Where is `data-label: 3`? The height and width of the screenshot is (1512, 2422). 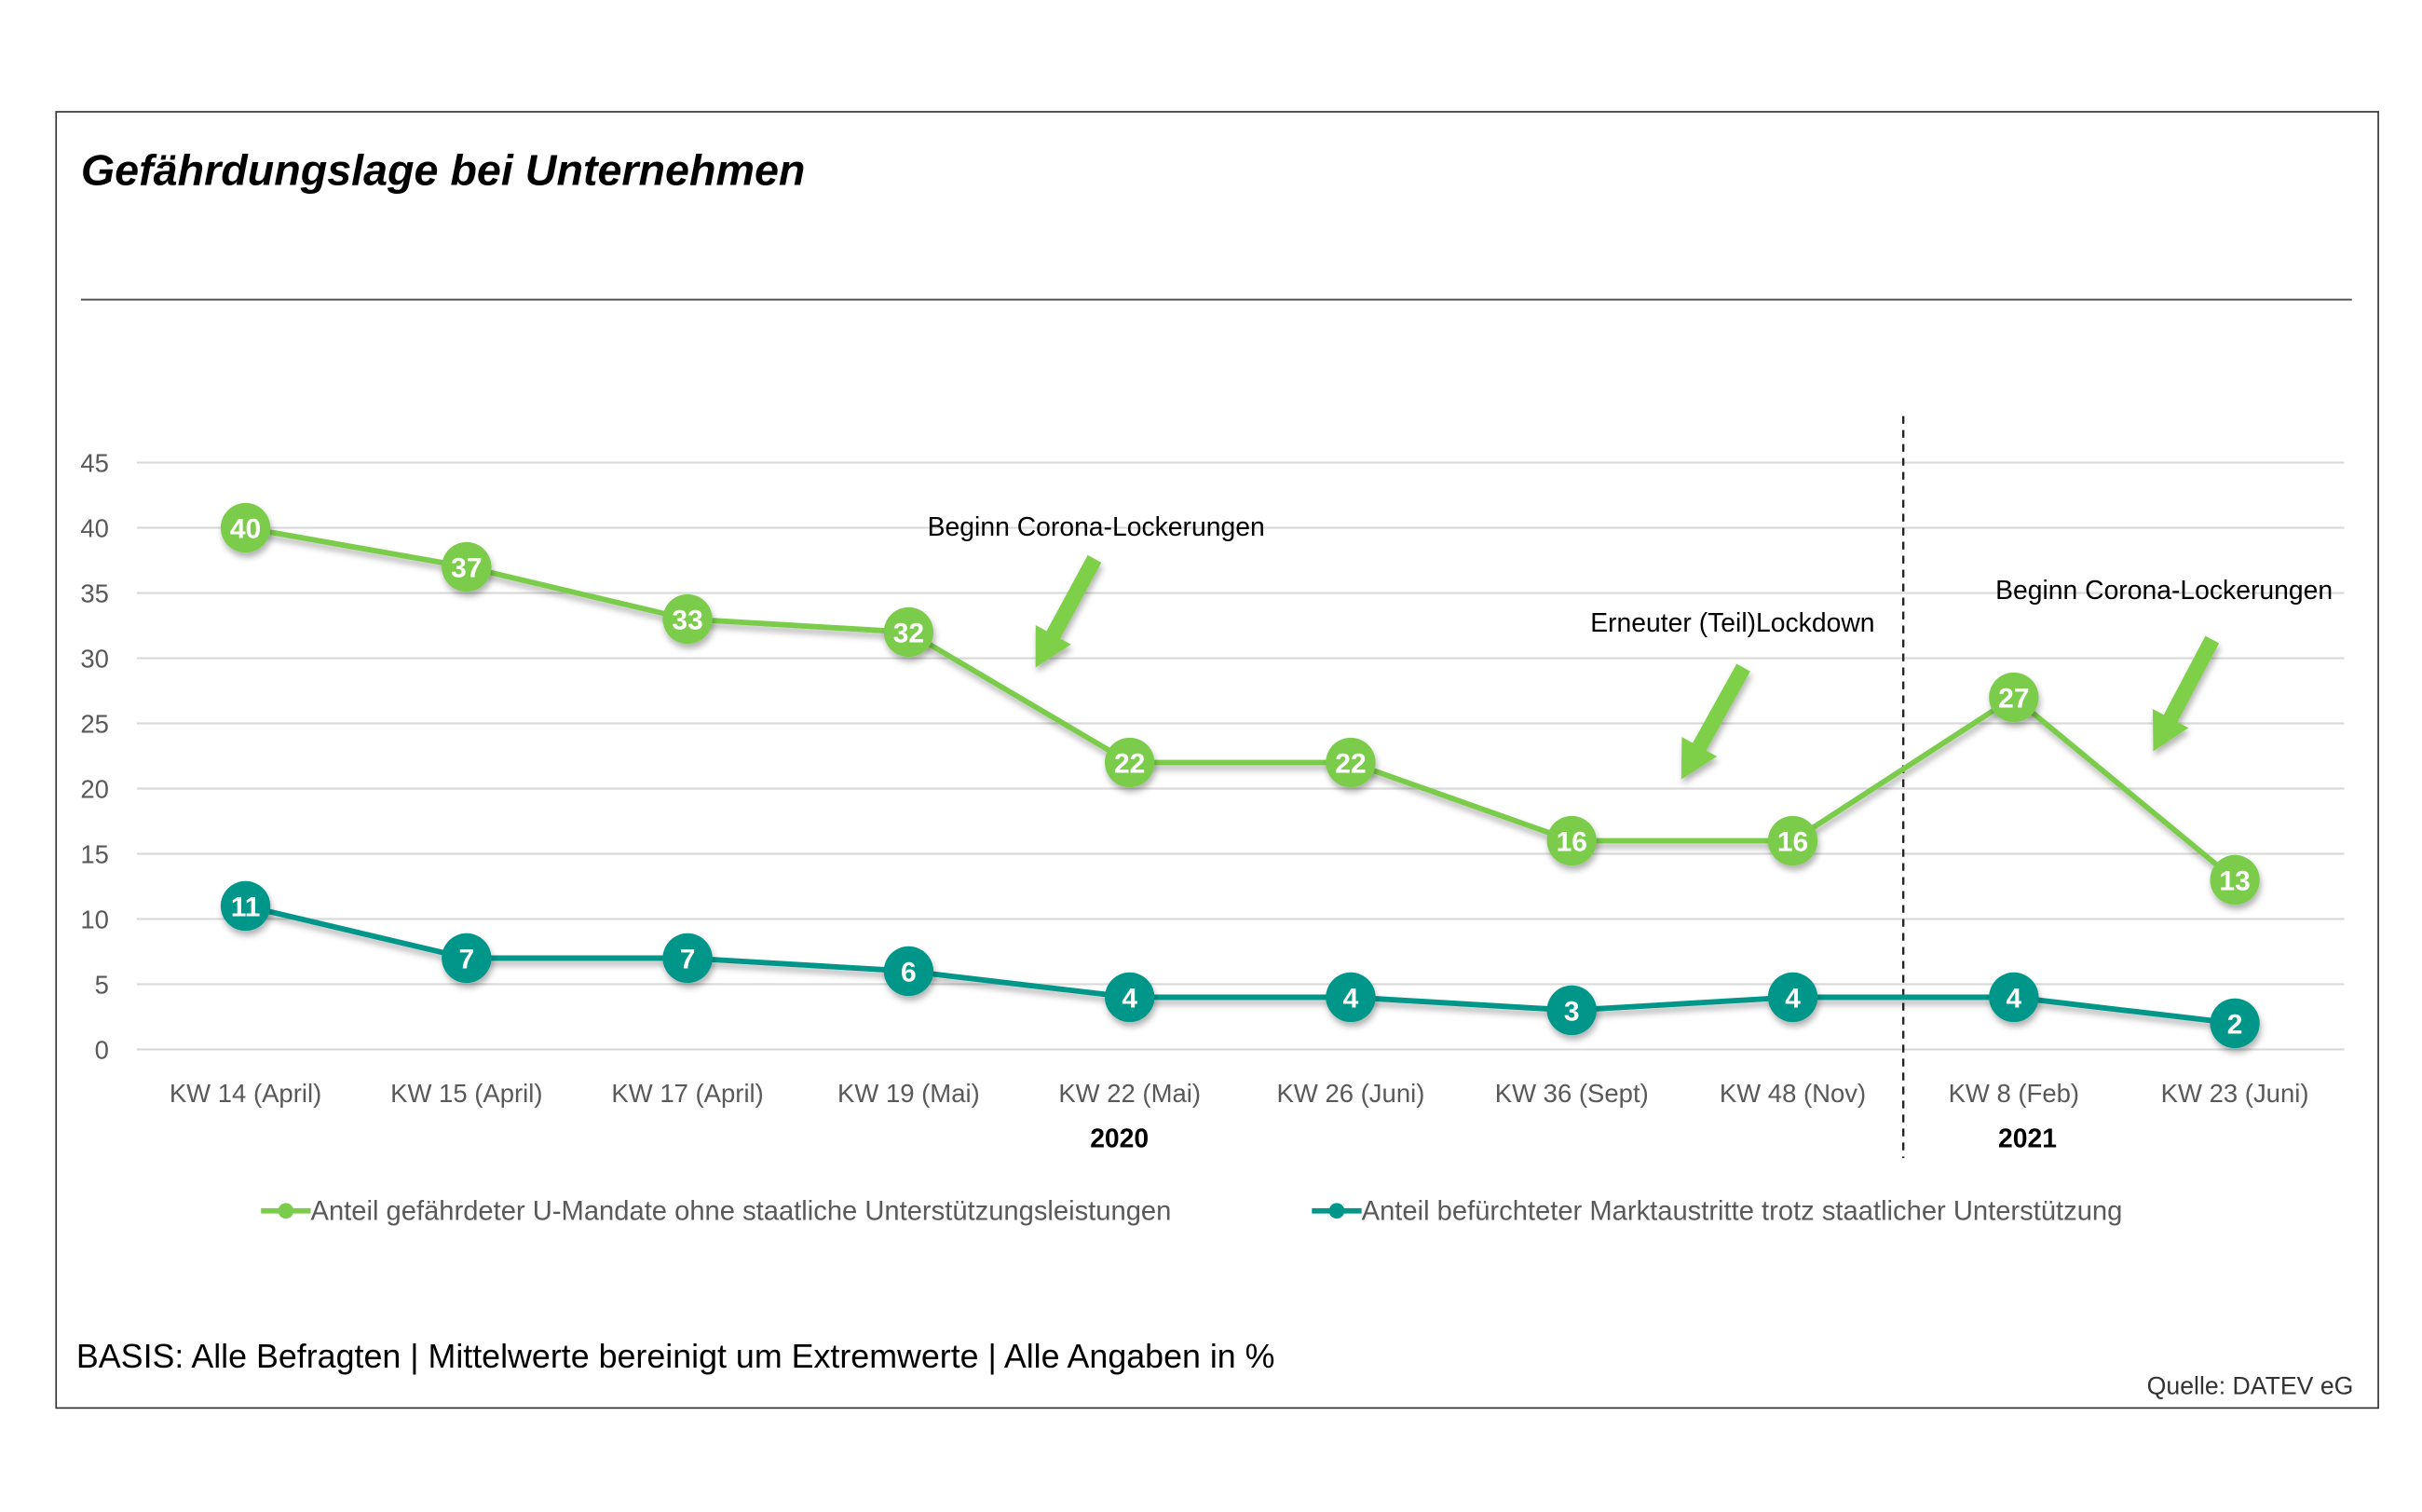
data-label: 3 is located at coordinates (1572, 1011).